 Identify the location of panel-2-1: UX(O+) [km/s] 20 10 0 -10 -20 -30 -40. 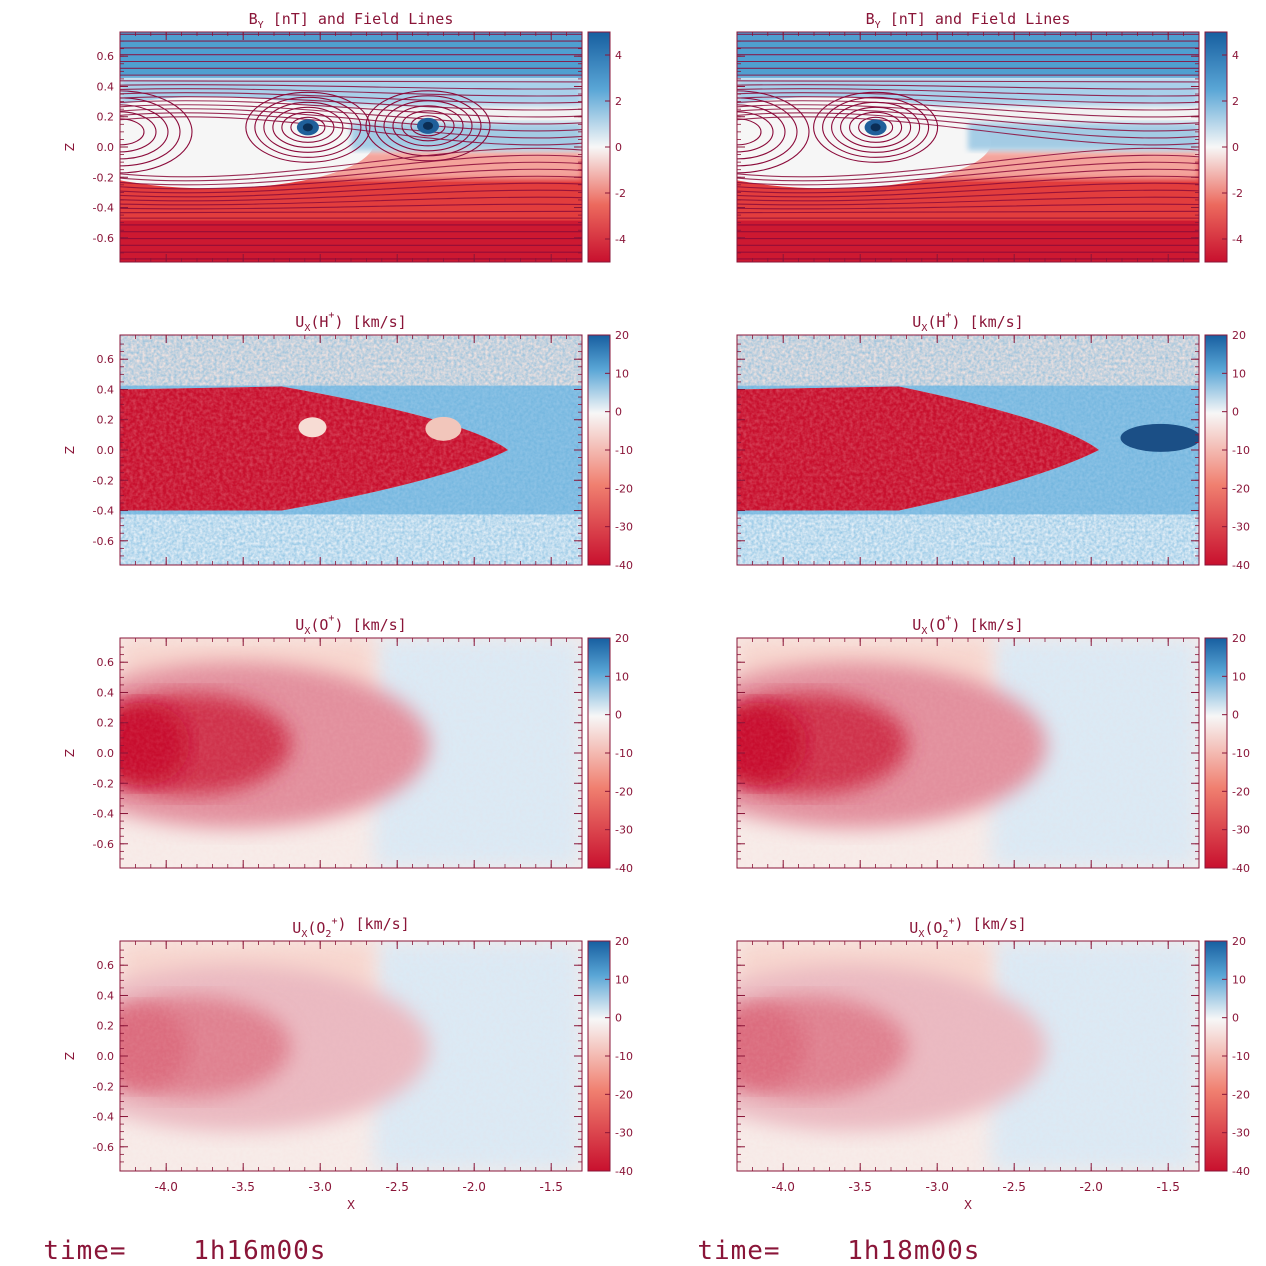
(993, 744).